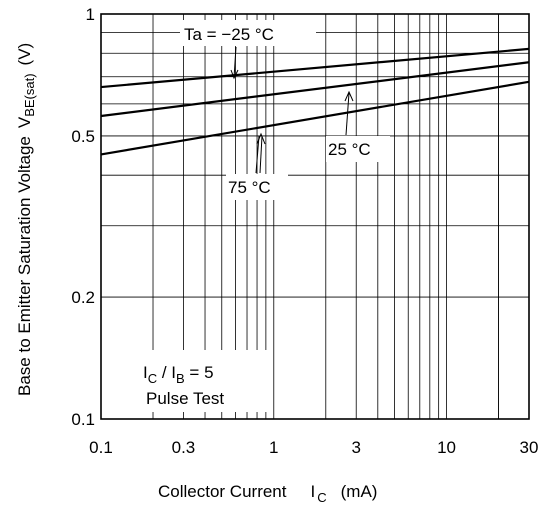  What do you see at coordinates (152, 378) in the screenshot?
I see `cond-ic-sub: C` at bounding box center [152, 378].